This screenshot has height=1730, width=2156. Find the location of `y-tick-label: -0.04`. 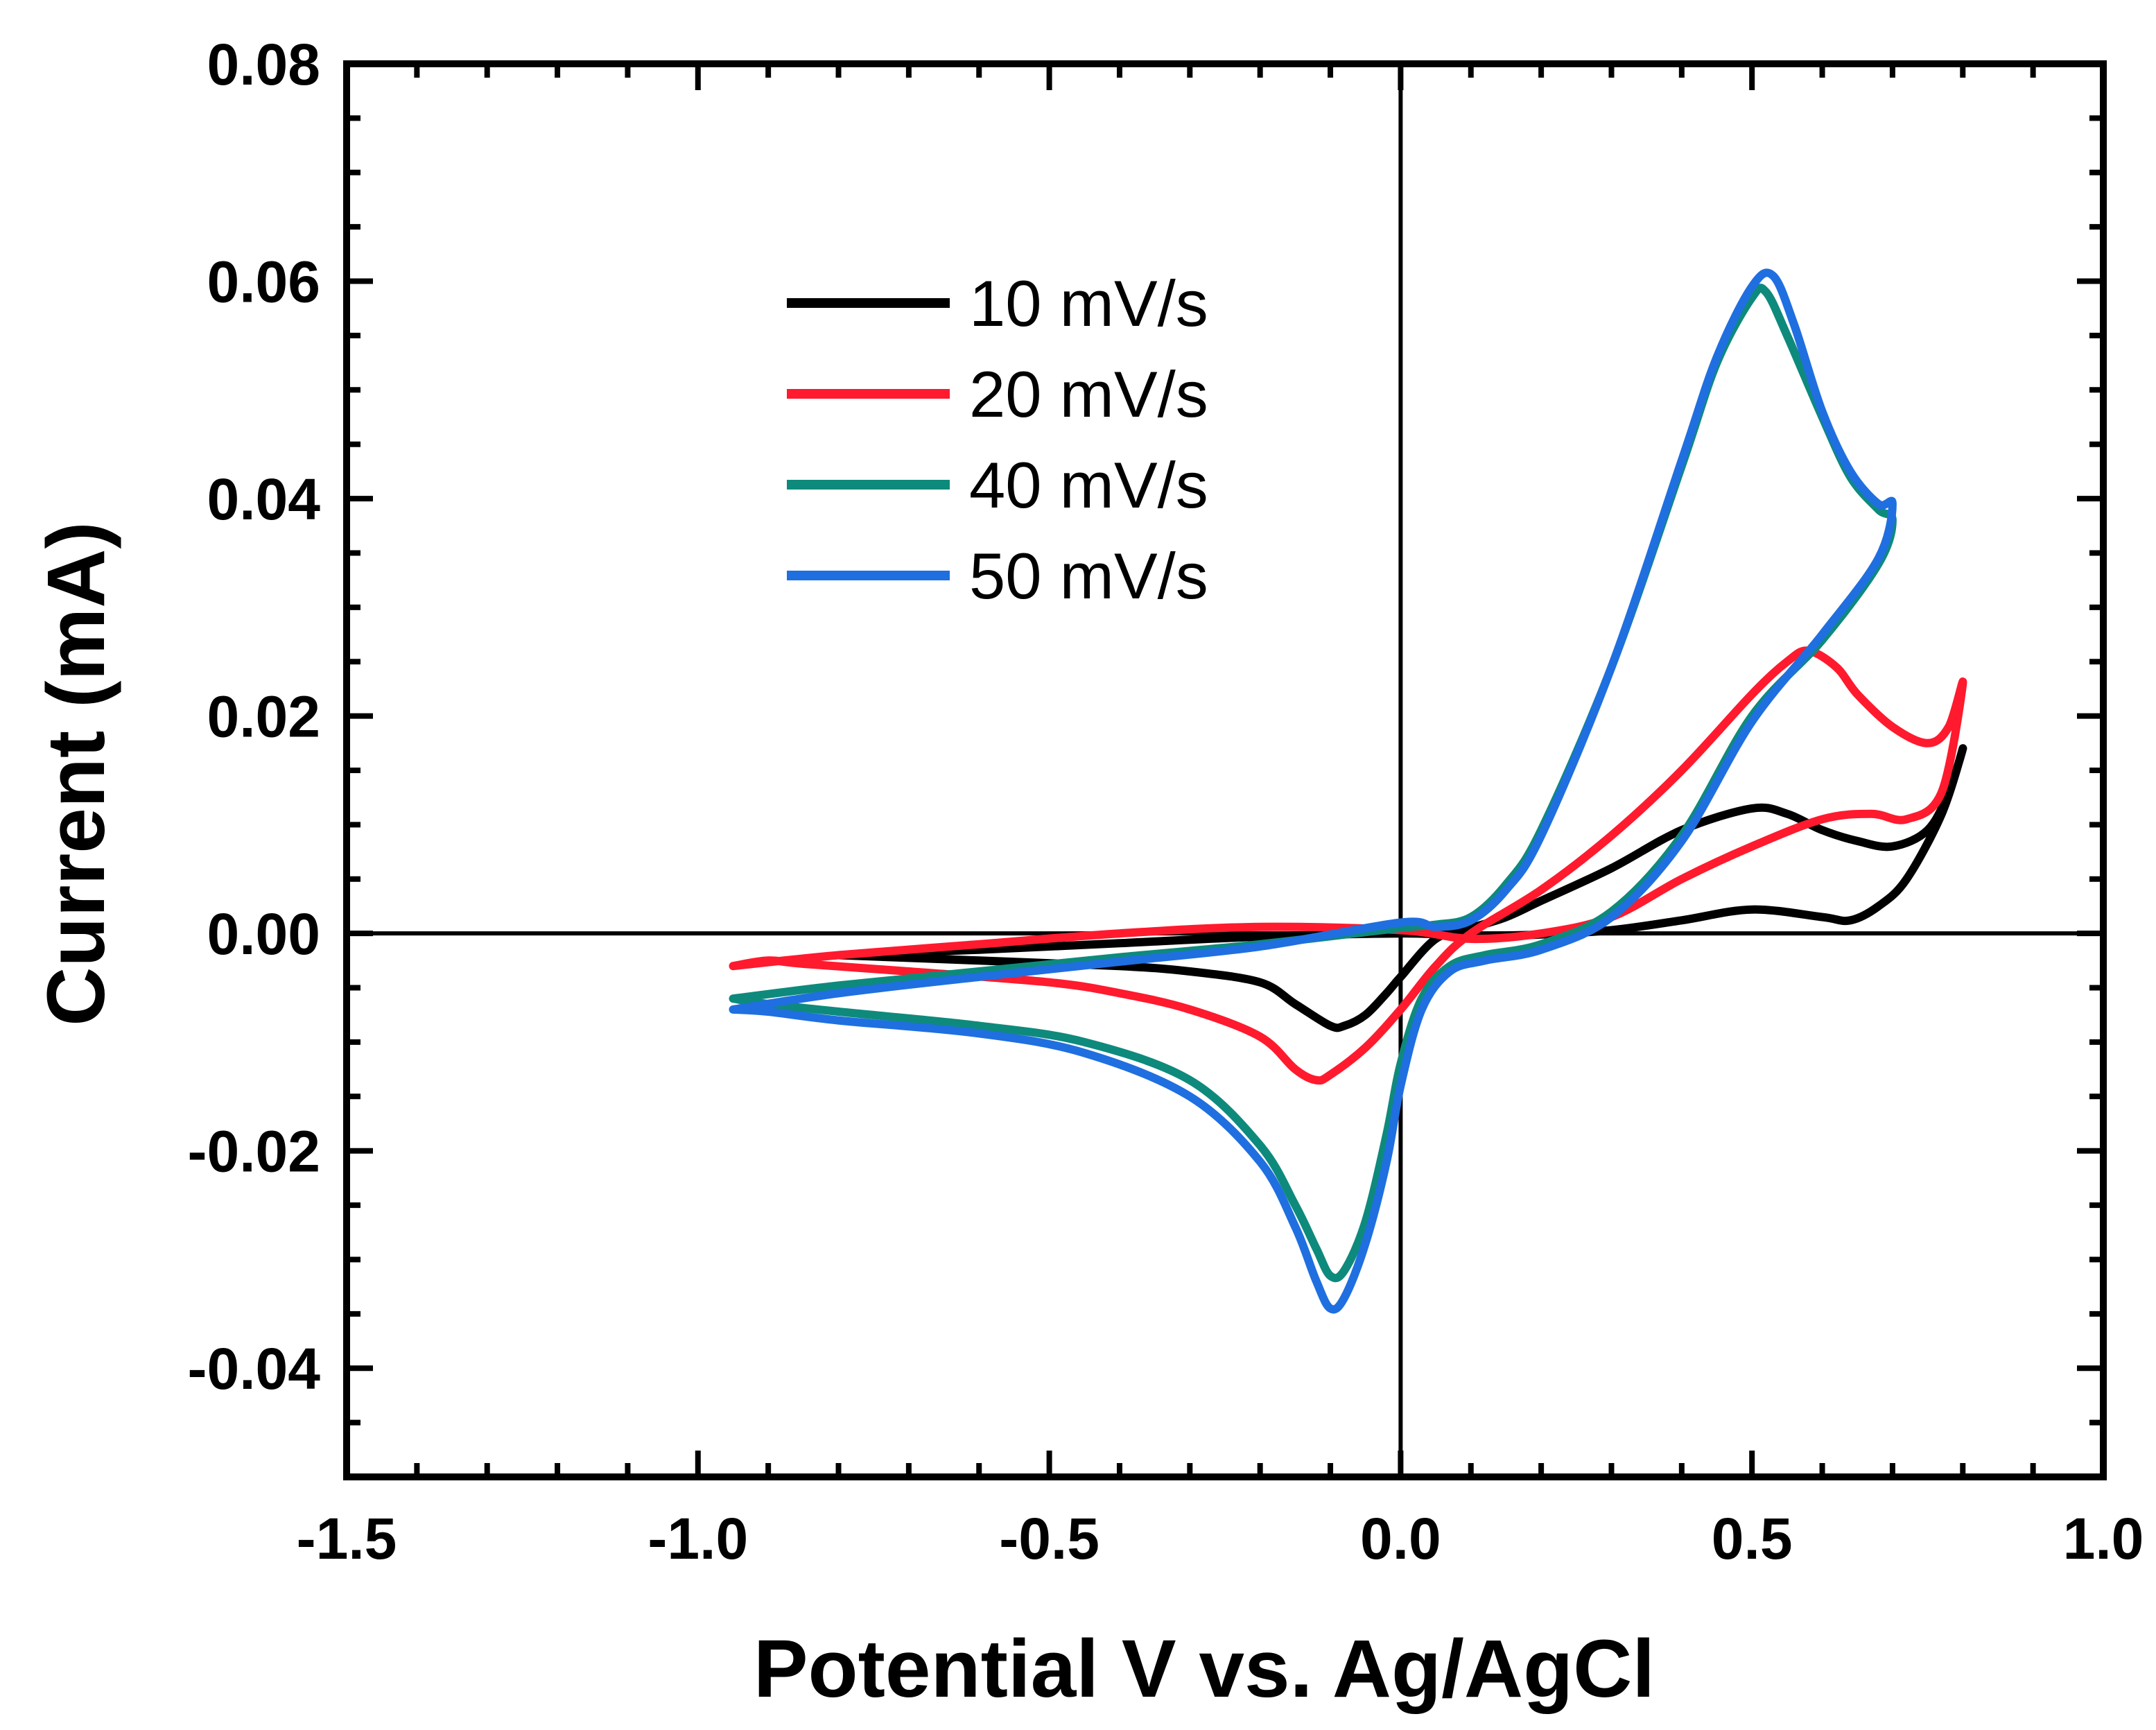

y-tick-label: -0.04 is located at coordinates (255, 1368).